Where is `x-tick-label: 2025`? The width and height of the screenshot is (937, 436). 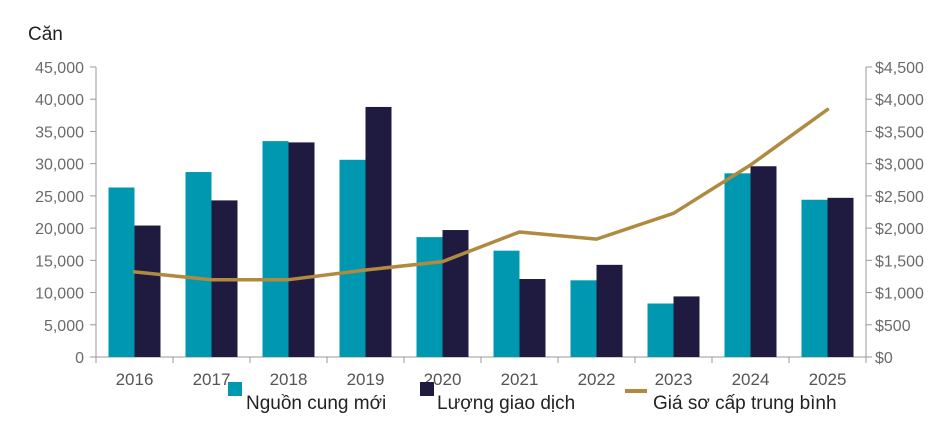
x-tick-label: 2025 is located at coordinates (828, 379).